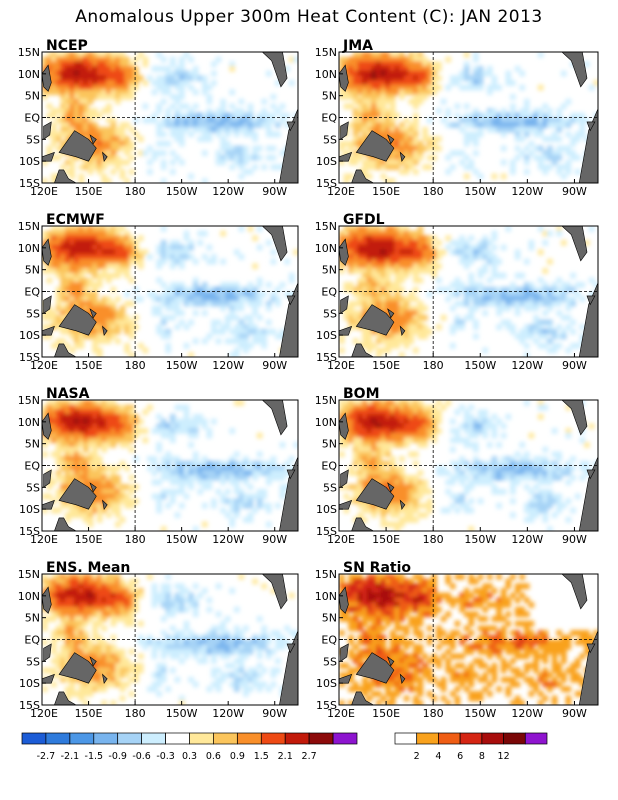  What do you see at coordinates (460, 756) in the screenshot?
I see `colorbar-label: 6` at bounding box center [460, 756].